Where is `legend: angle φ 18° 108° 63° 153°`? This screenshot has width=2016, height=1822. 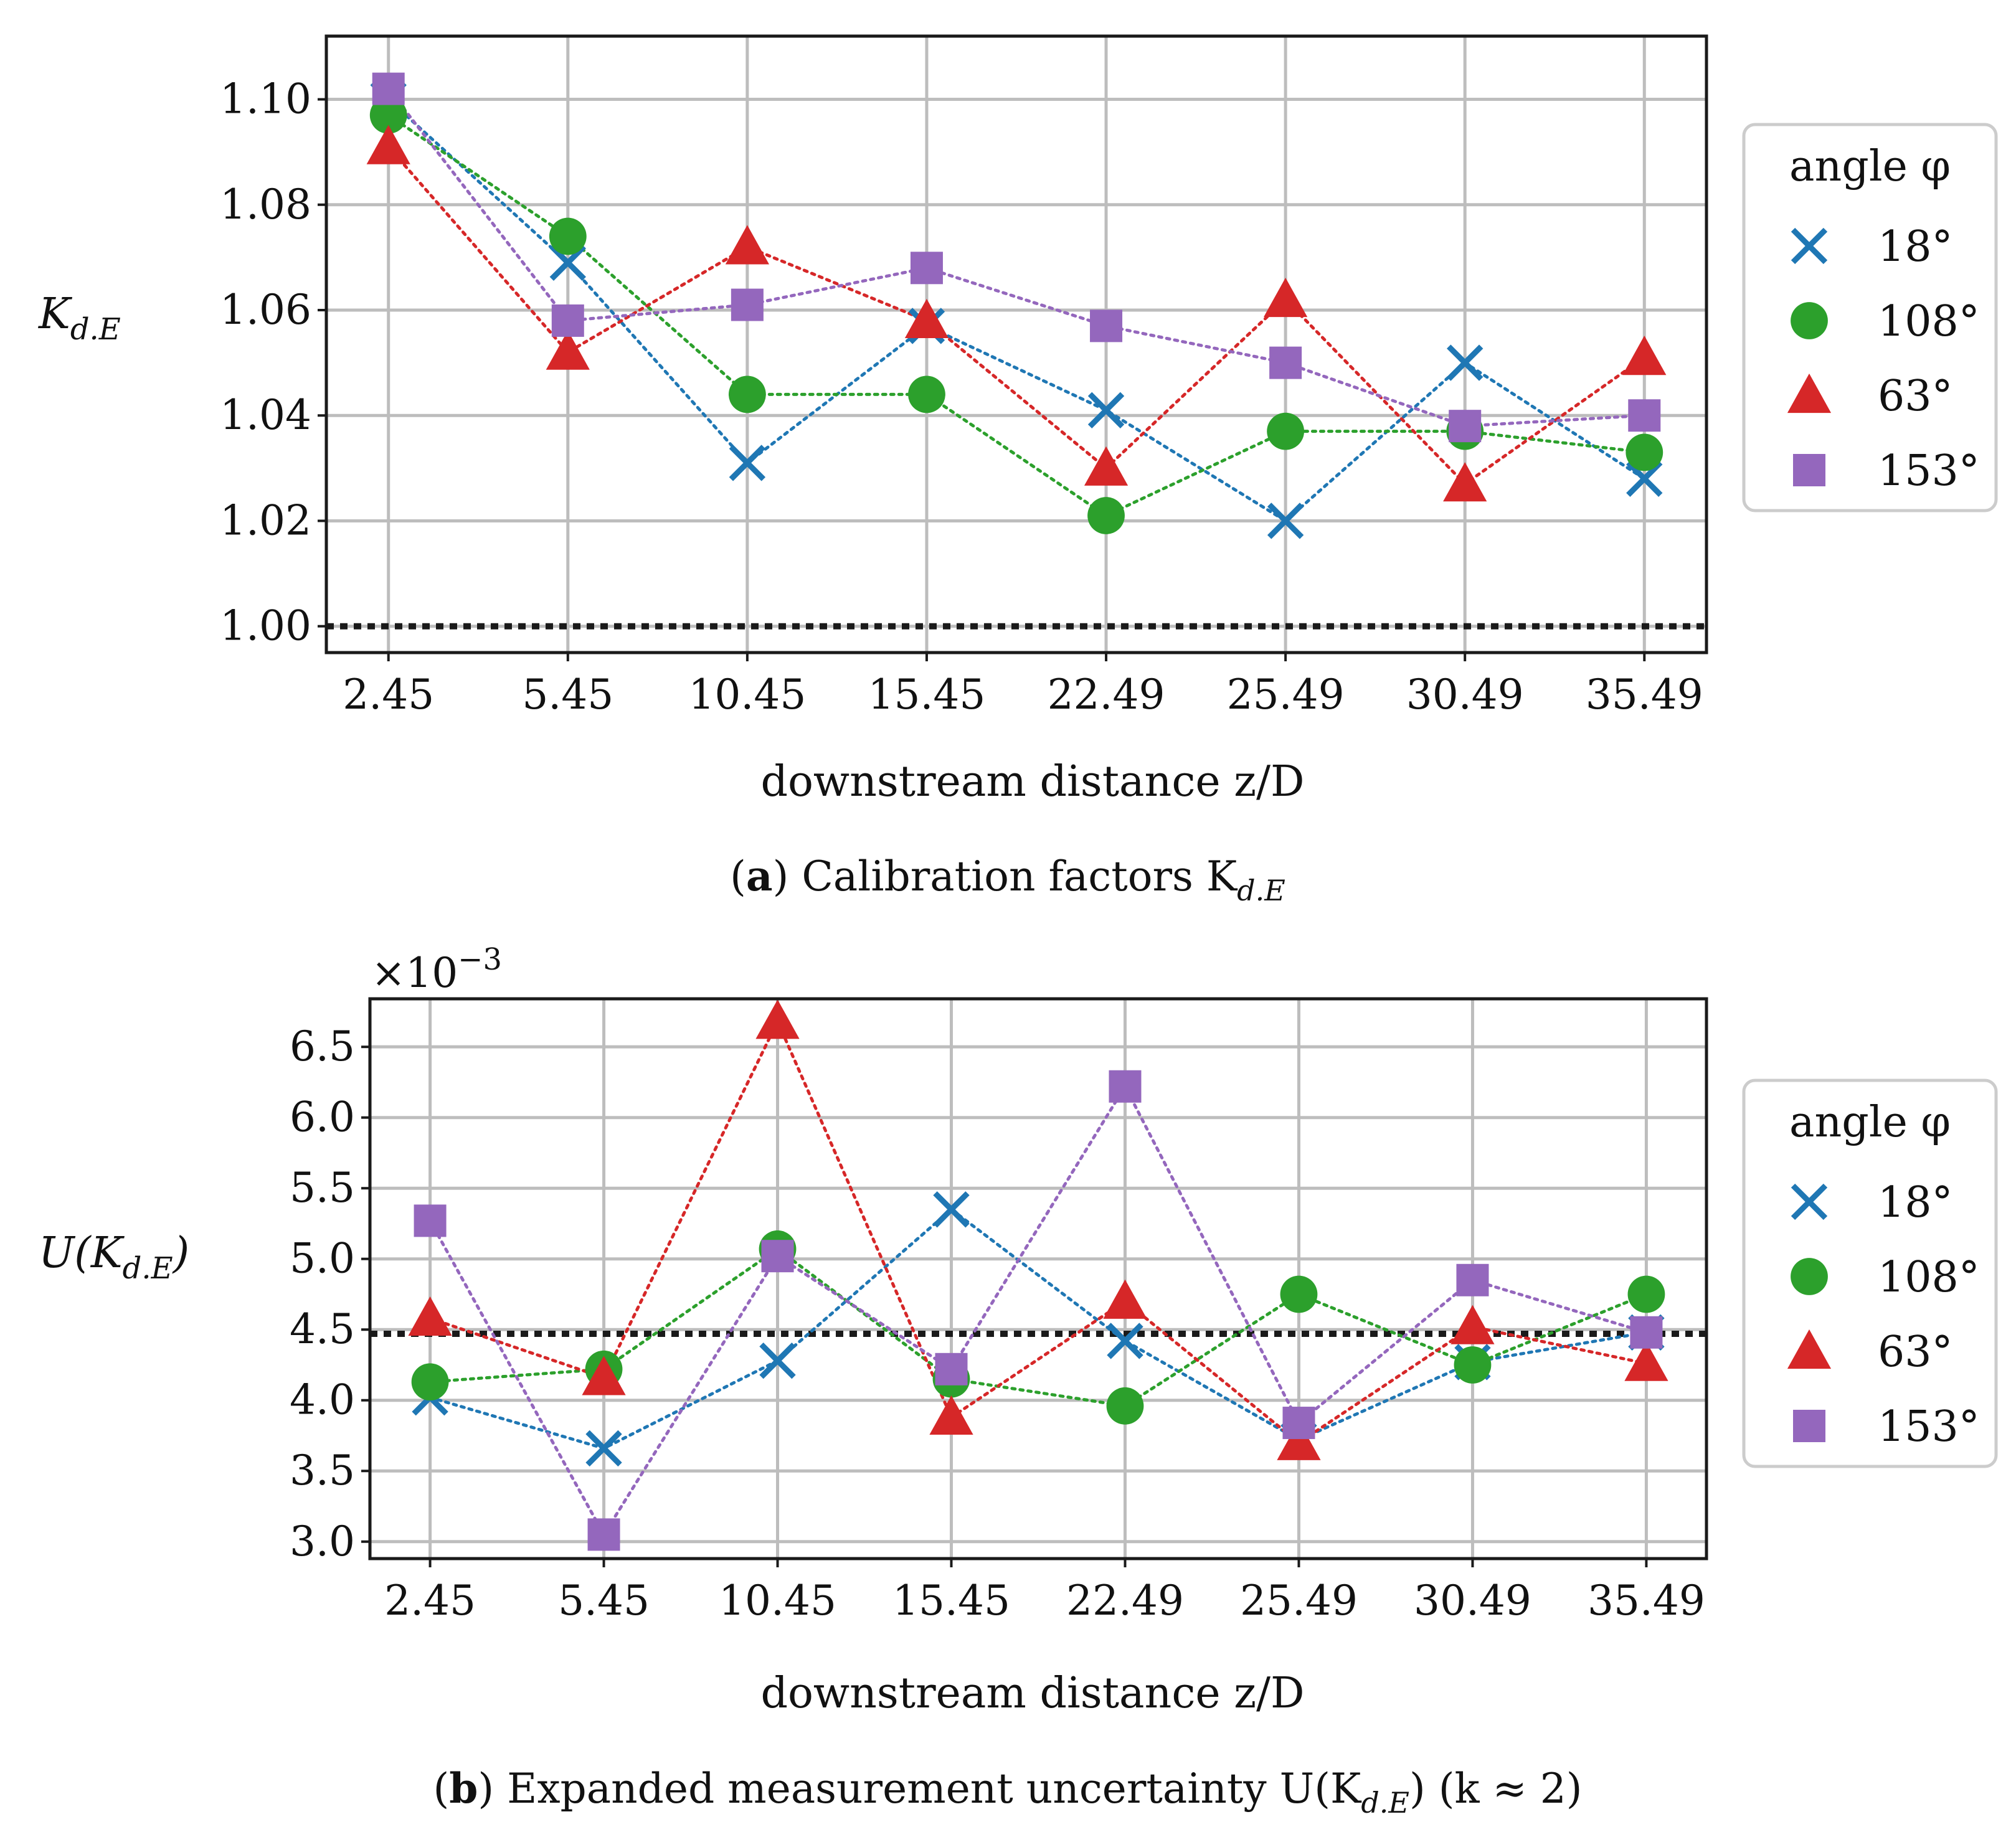
legend: angle φ 18° 108° 63° 153° is located at coordinates (1870, 317).